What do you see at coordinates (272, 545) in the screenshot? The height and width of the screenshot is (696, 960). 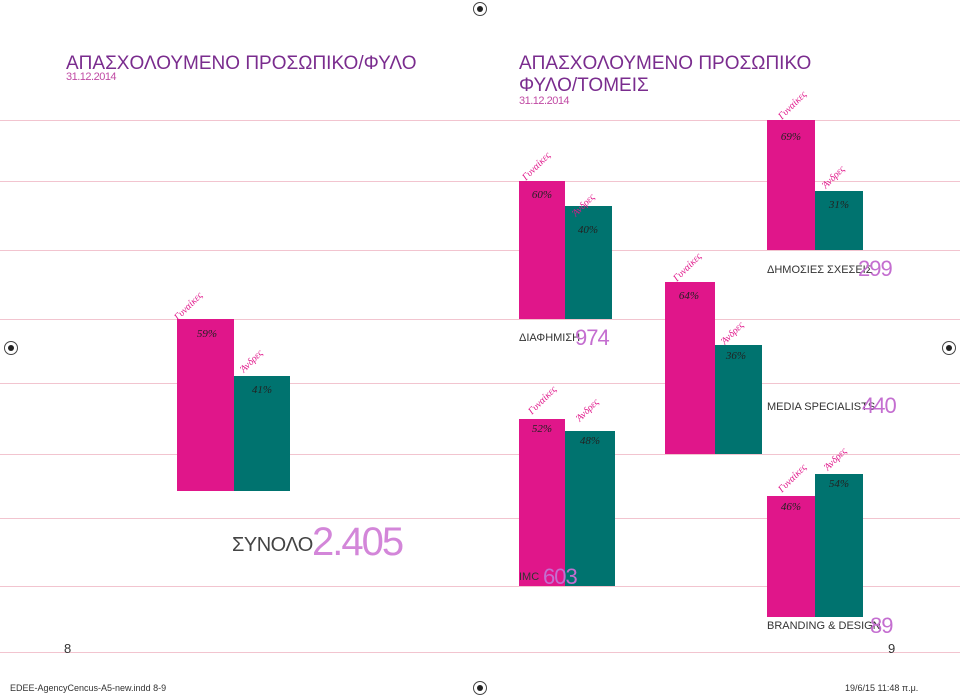 I see `total-label: ΣΥΝΟΛΟ` at bounding box center [272, 545].